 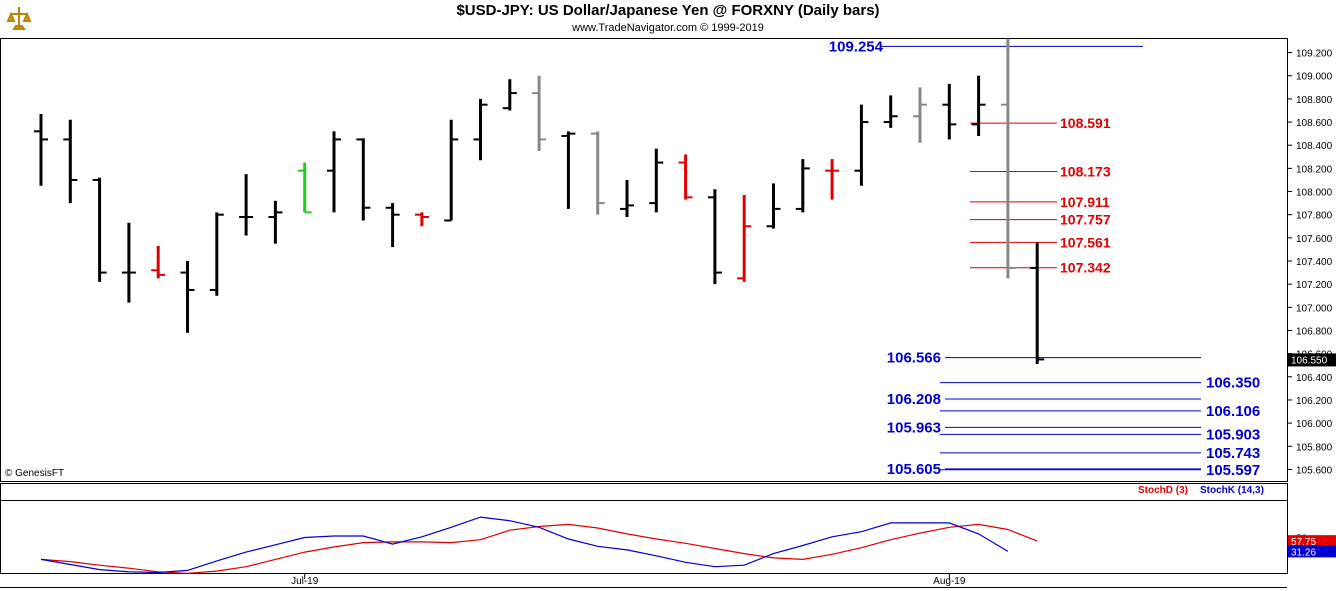 What do you see at coordinates (35, 473) in the screenshot?
I see `copyright-label: © GenesisFT` at bounding box center [35, 473].